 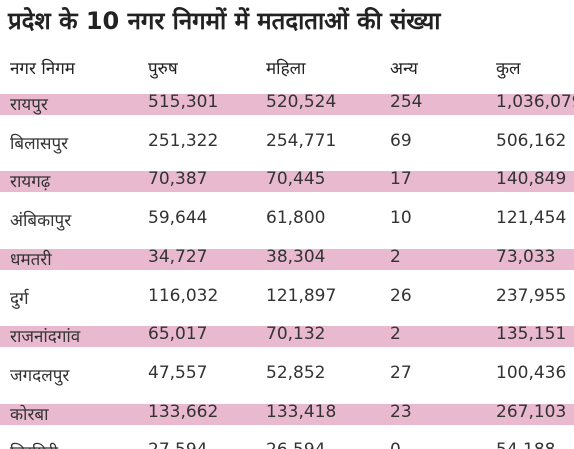 What do you see at coordinates (41, 221) in the screenshot?
I see `city-name: अंबिकापुर` at bounding box center [41, 221].